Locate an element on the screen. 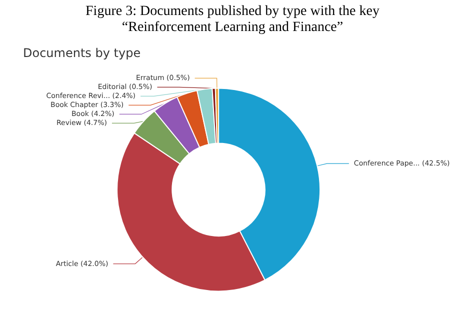 This screenshot has height=328, width=465. chart-subtitle: Documents by type is located at coordinates (82, 53).